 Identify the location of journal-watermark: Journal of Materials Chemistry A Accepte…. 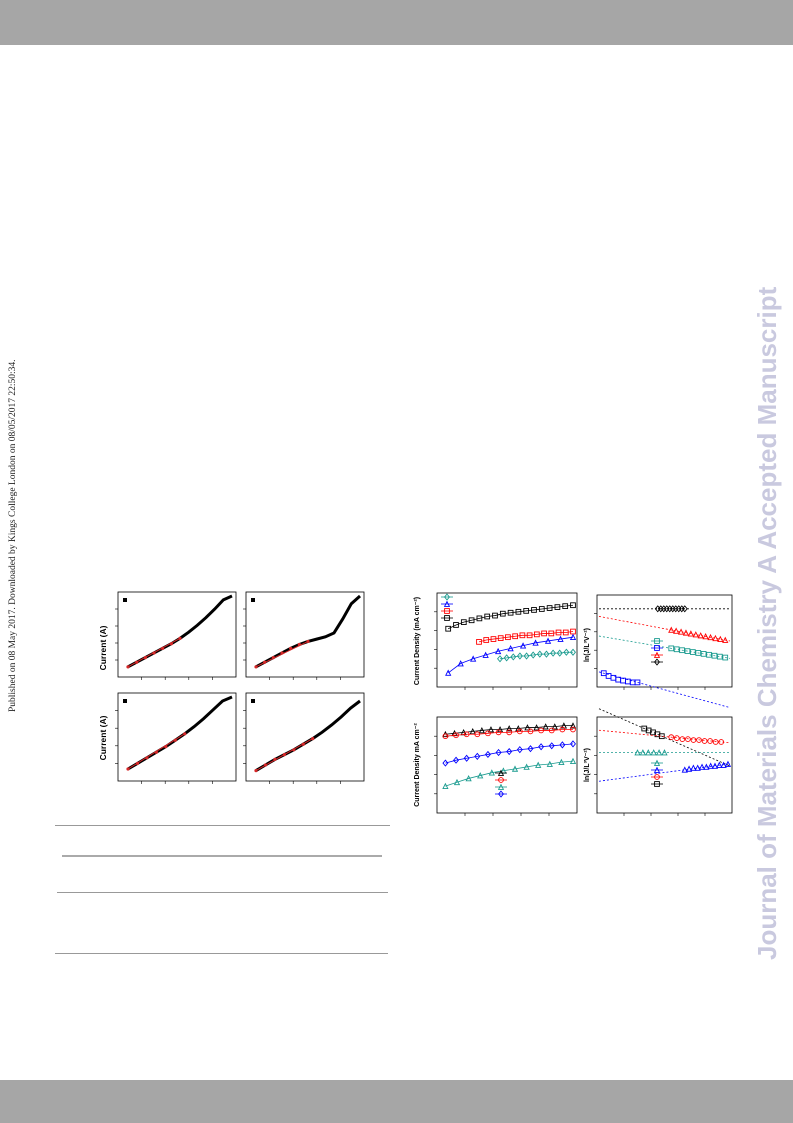
(767, 623).